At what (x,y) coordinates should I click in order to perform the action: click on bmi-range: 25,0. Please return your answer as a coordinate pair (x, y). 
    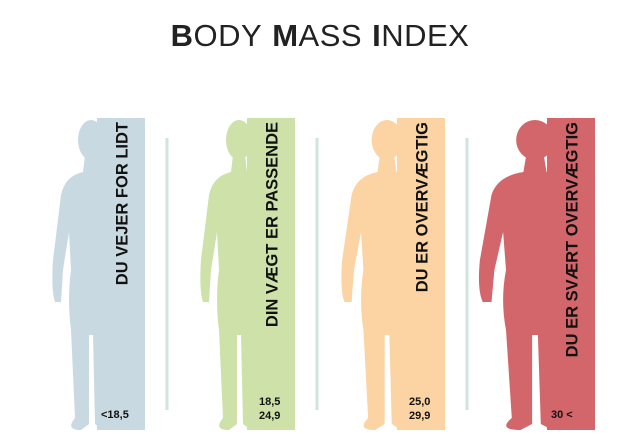
    Looking at the image, I should click on (419, 402).